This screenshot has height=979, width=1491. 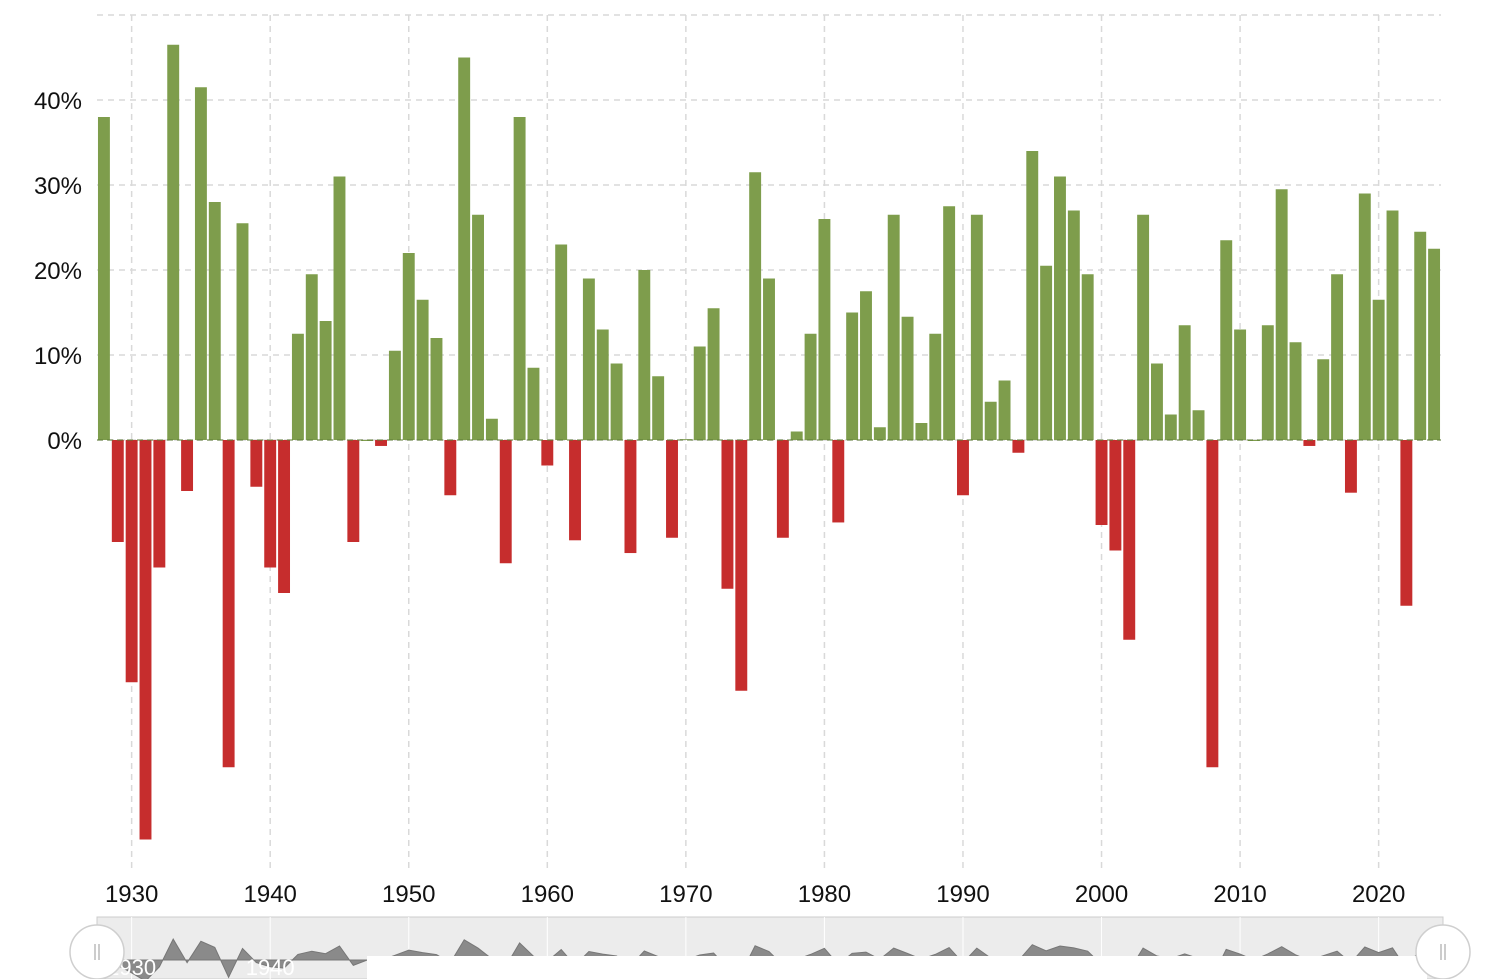 I want to click on bar-1955, so click(x=478, y=327).